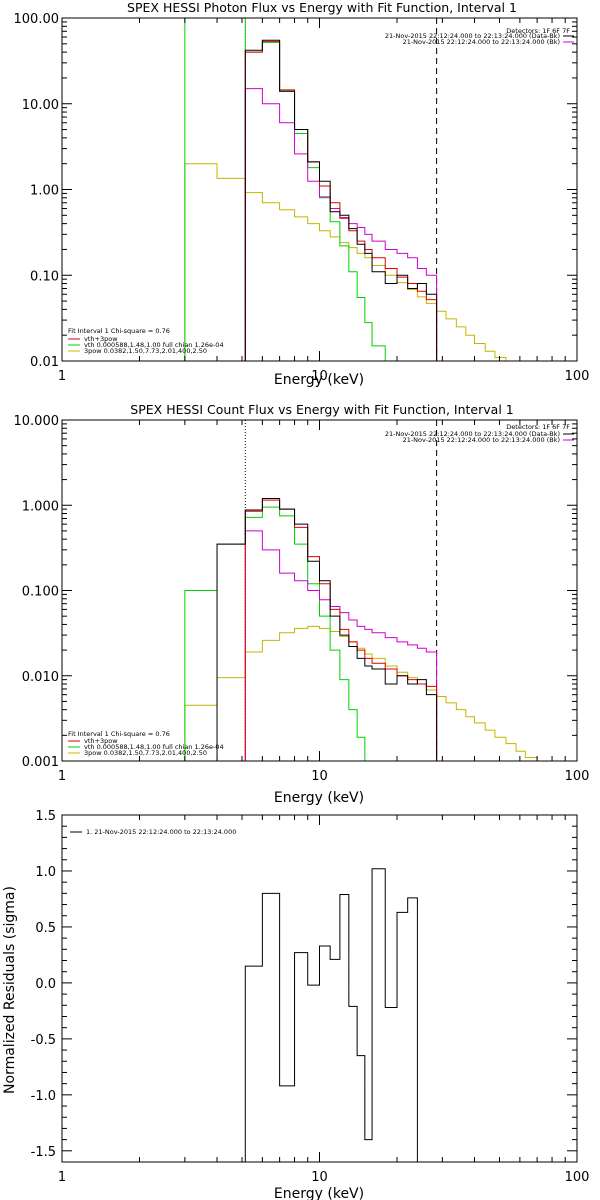  What do you see at coordinates (40, 762) in the screenshot?
I see `panel2-ytick-label: 0.001` at bounding box center [40, 762].